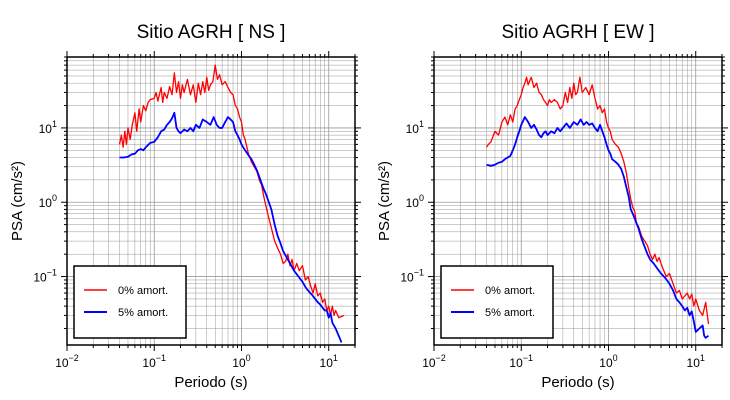  I want to click on chart-title: Sitio AGRH [ NS ], so click(211, 32).